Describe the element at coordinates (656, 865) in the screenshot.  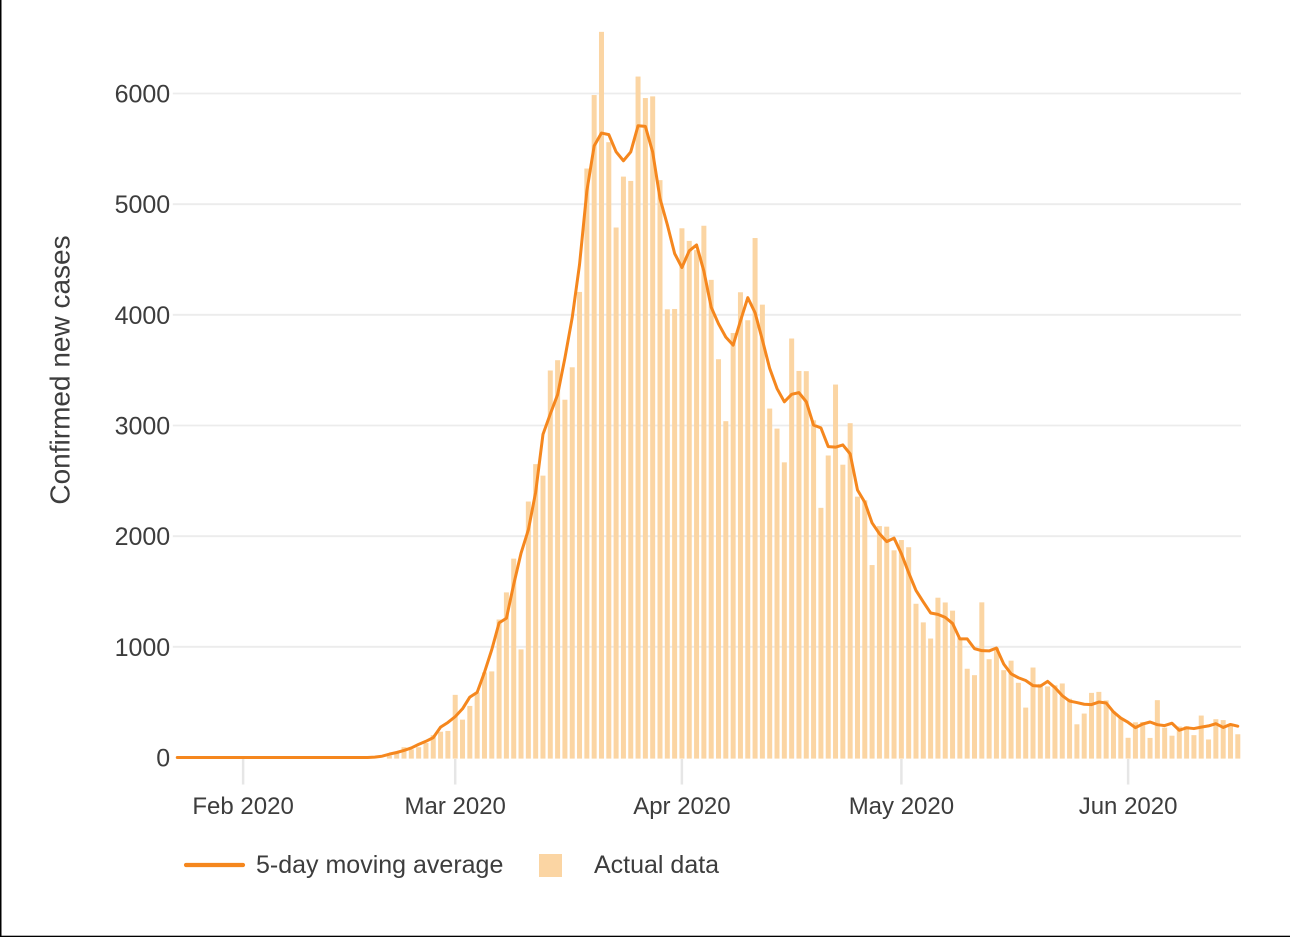
I see `svg-text: Actual data` at that location.